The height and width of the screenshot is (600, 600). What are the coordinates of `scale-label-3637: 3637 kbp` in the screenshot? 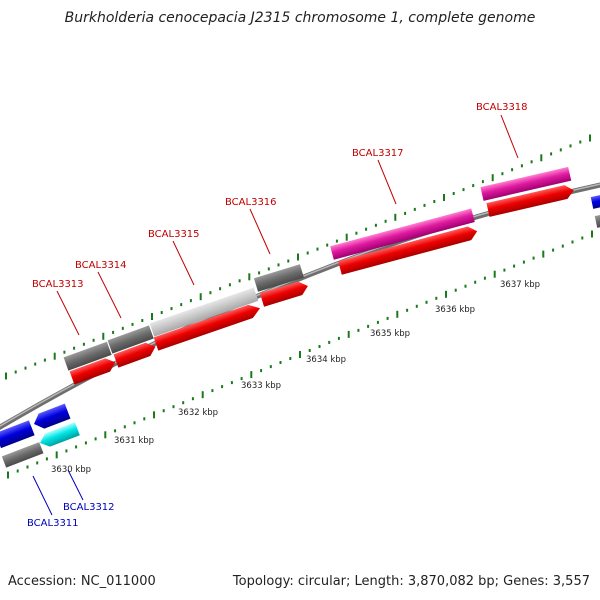 It's located at (520, 285).